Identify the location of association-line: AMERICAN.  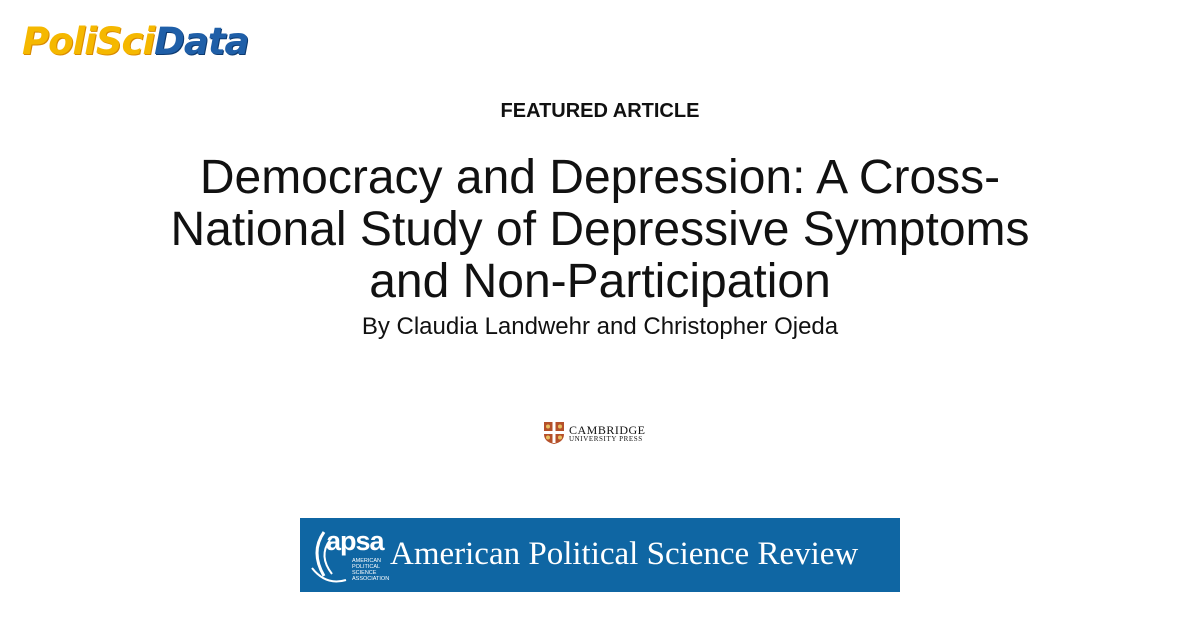
(367, 561).